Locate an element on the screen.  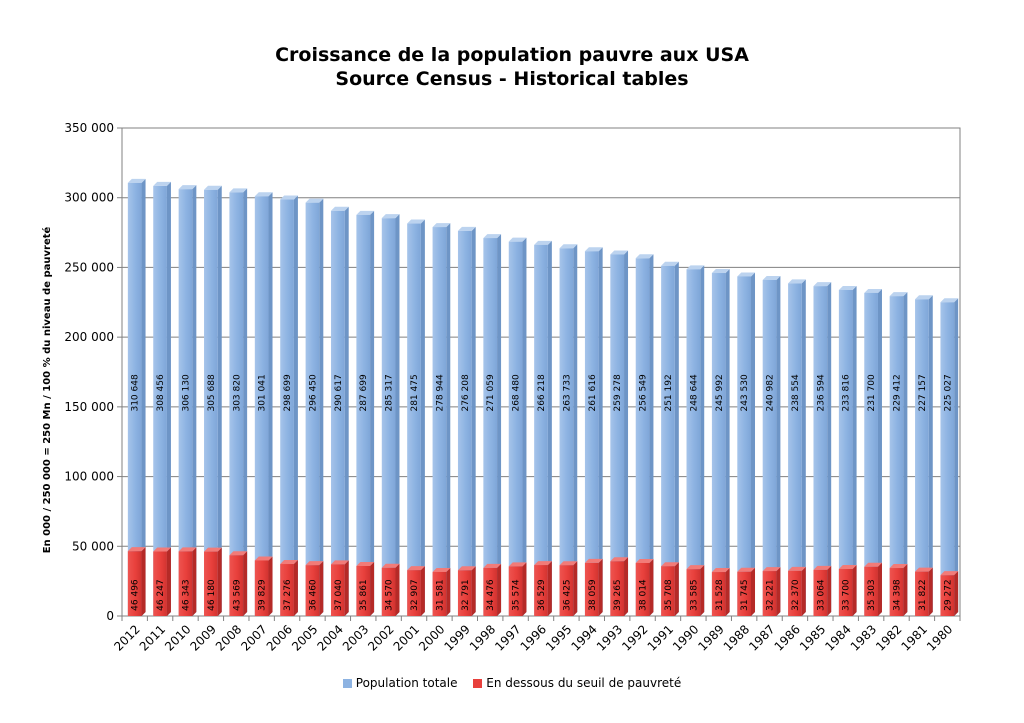
data-label-poverty: 31 528 is located at coordinates (720, 595).